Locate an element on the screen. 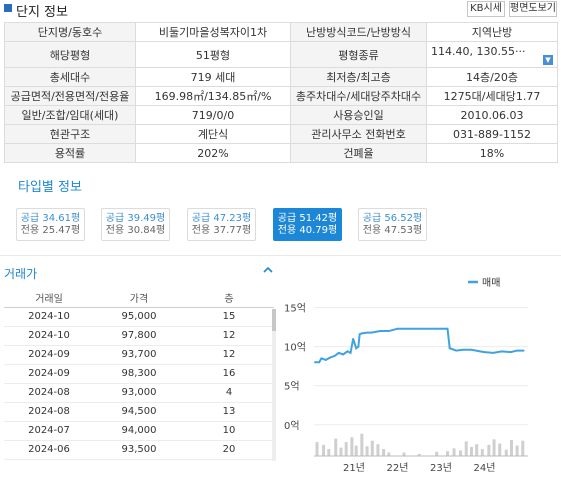 The image size is (561, 494). table-row: 2024-10 95,000 15 is located at coordinates (139, 317).